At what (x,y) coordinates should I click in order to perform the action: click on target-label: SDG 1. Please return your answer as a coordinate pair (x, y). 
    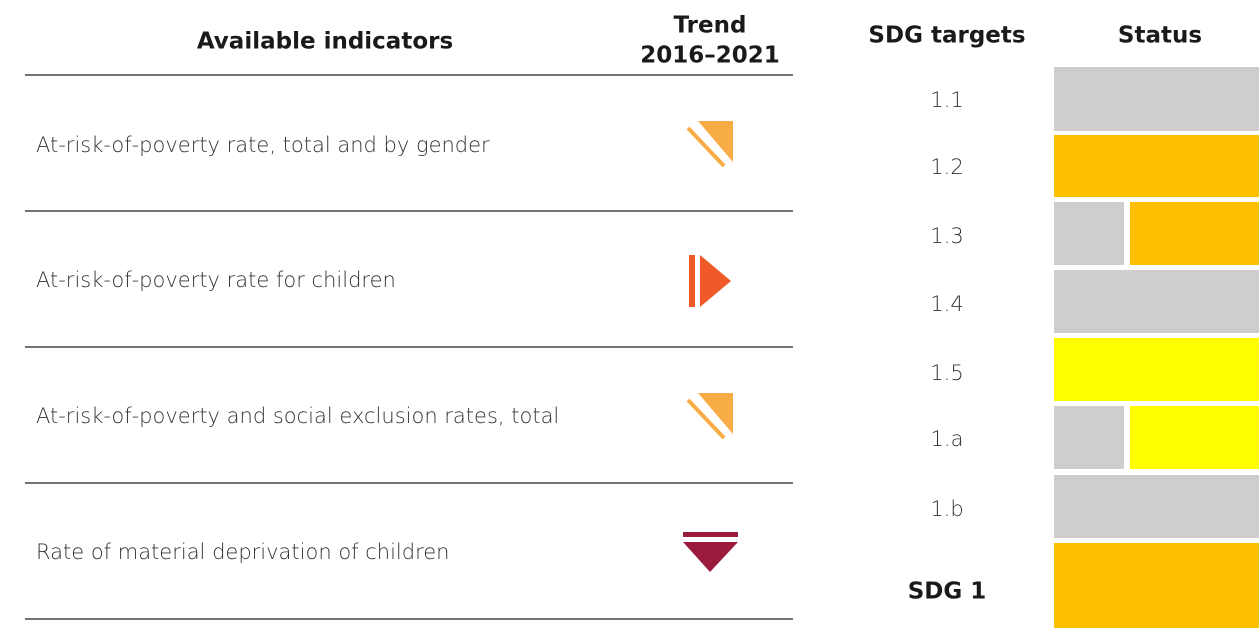
    Looking at the image, I should click on (947, 592).